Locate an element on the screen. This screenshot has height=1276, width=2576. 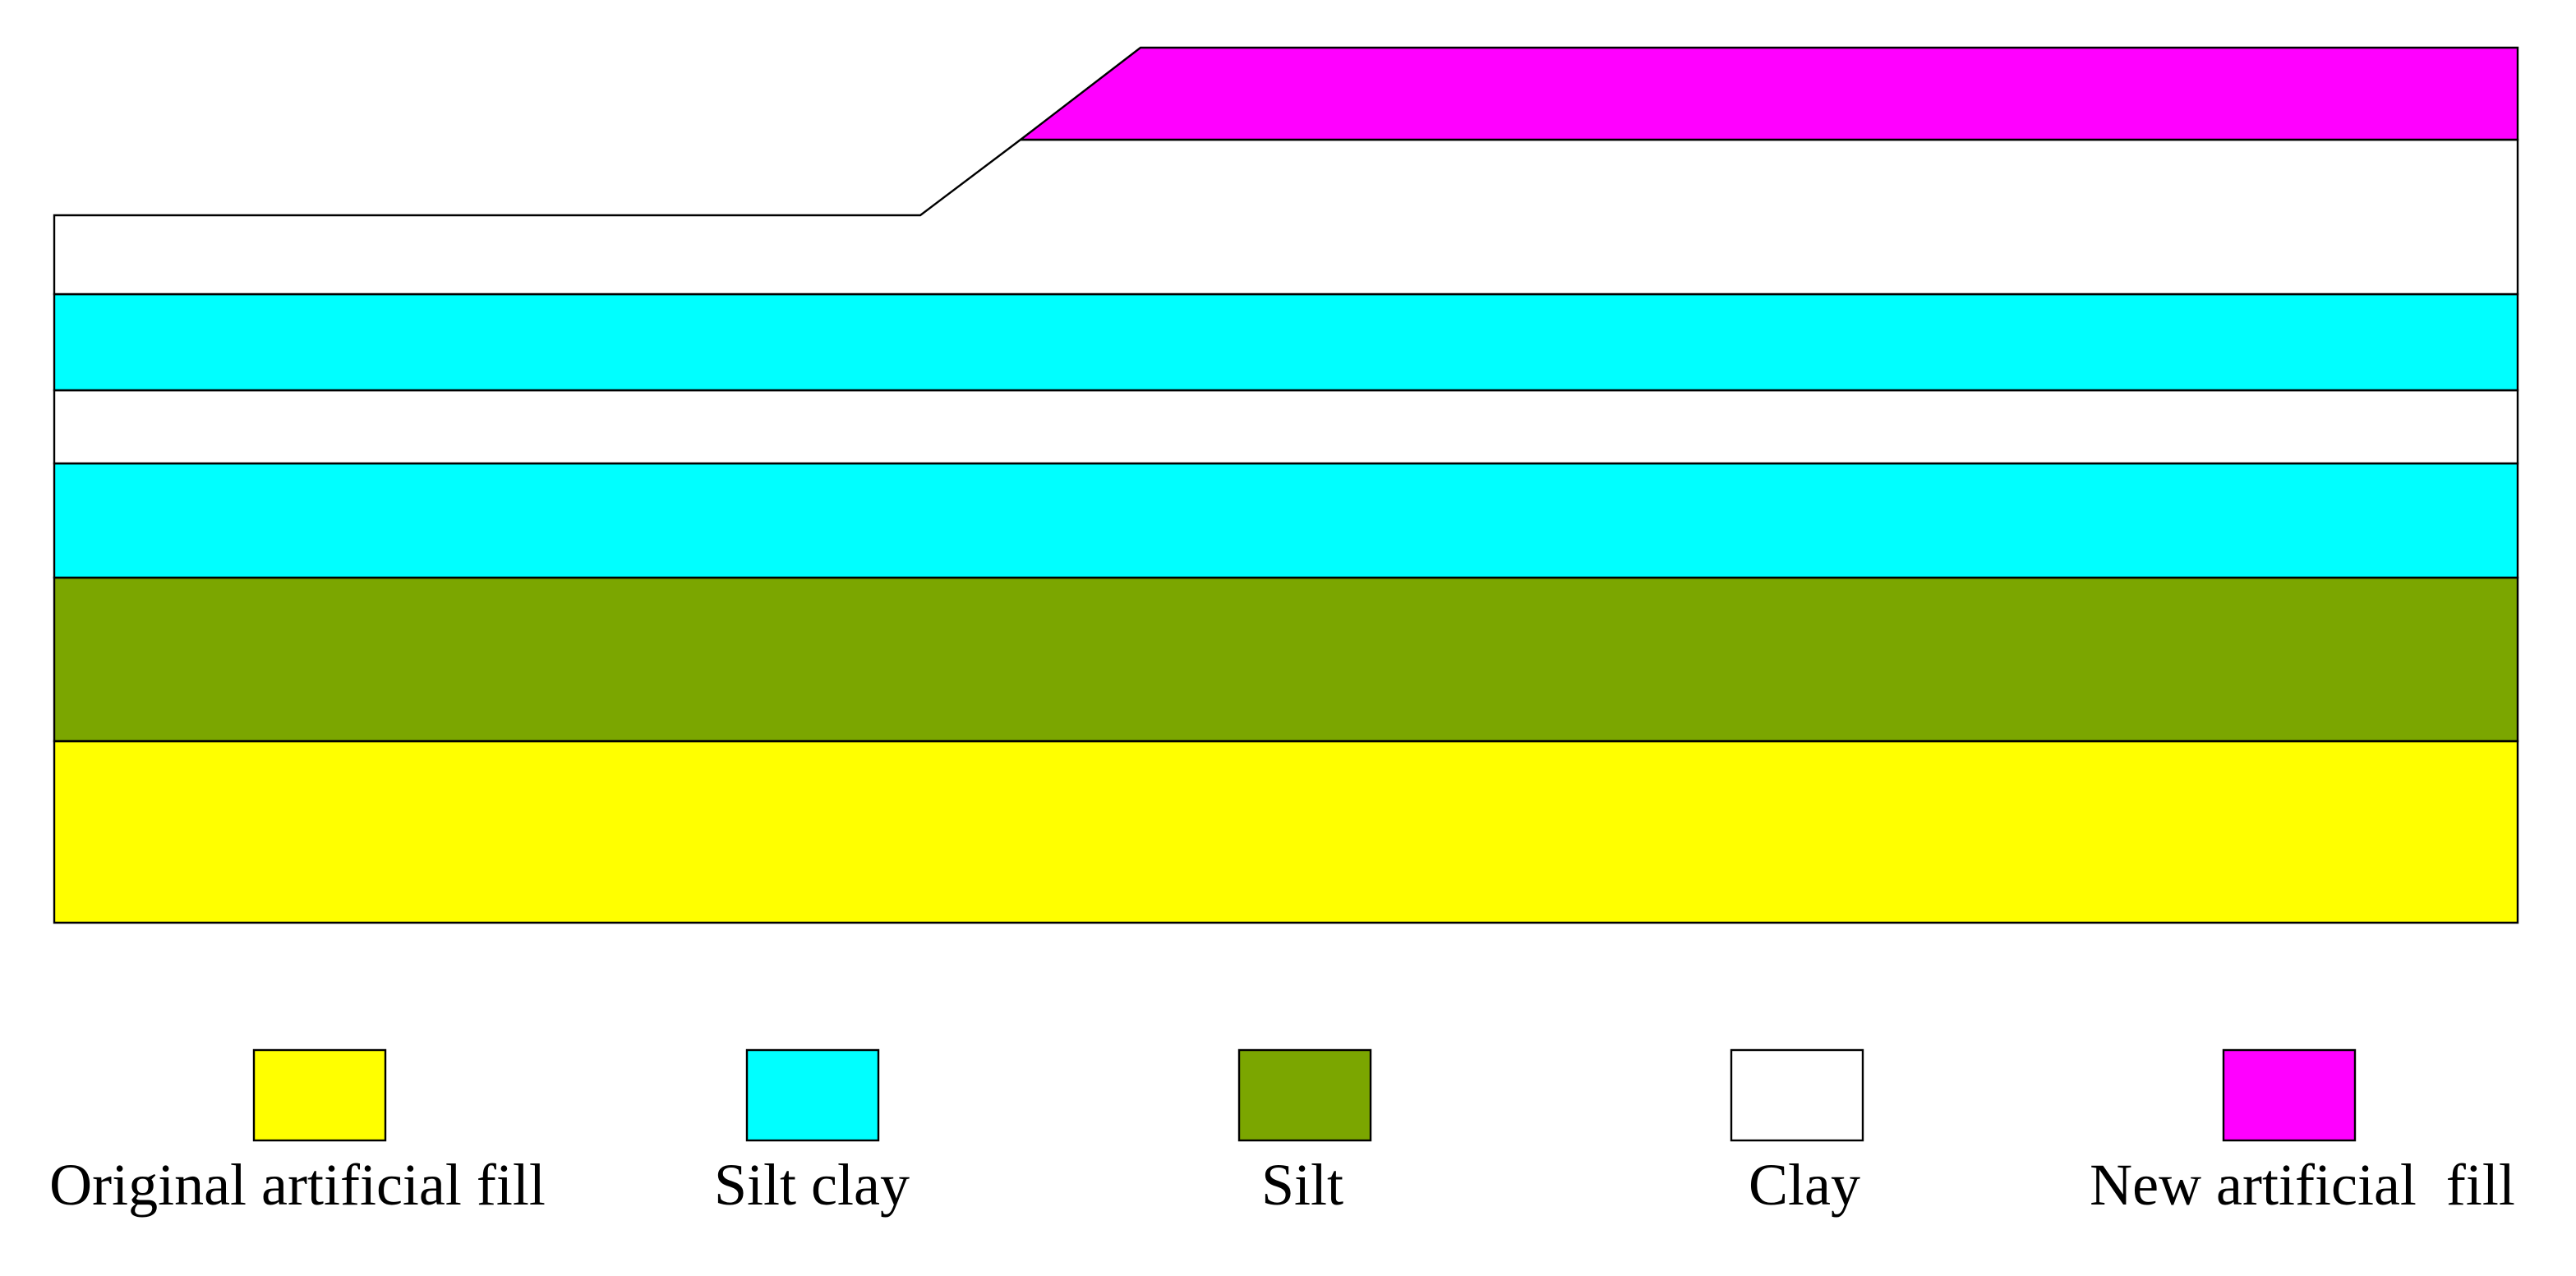
layer-silt-clay-upper is located at coordinates (1286, 343).